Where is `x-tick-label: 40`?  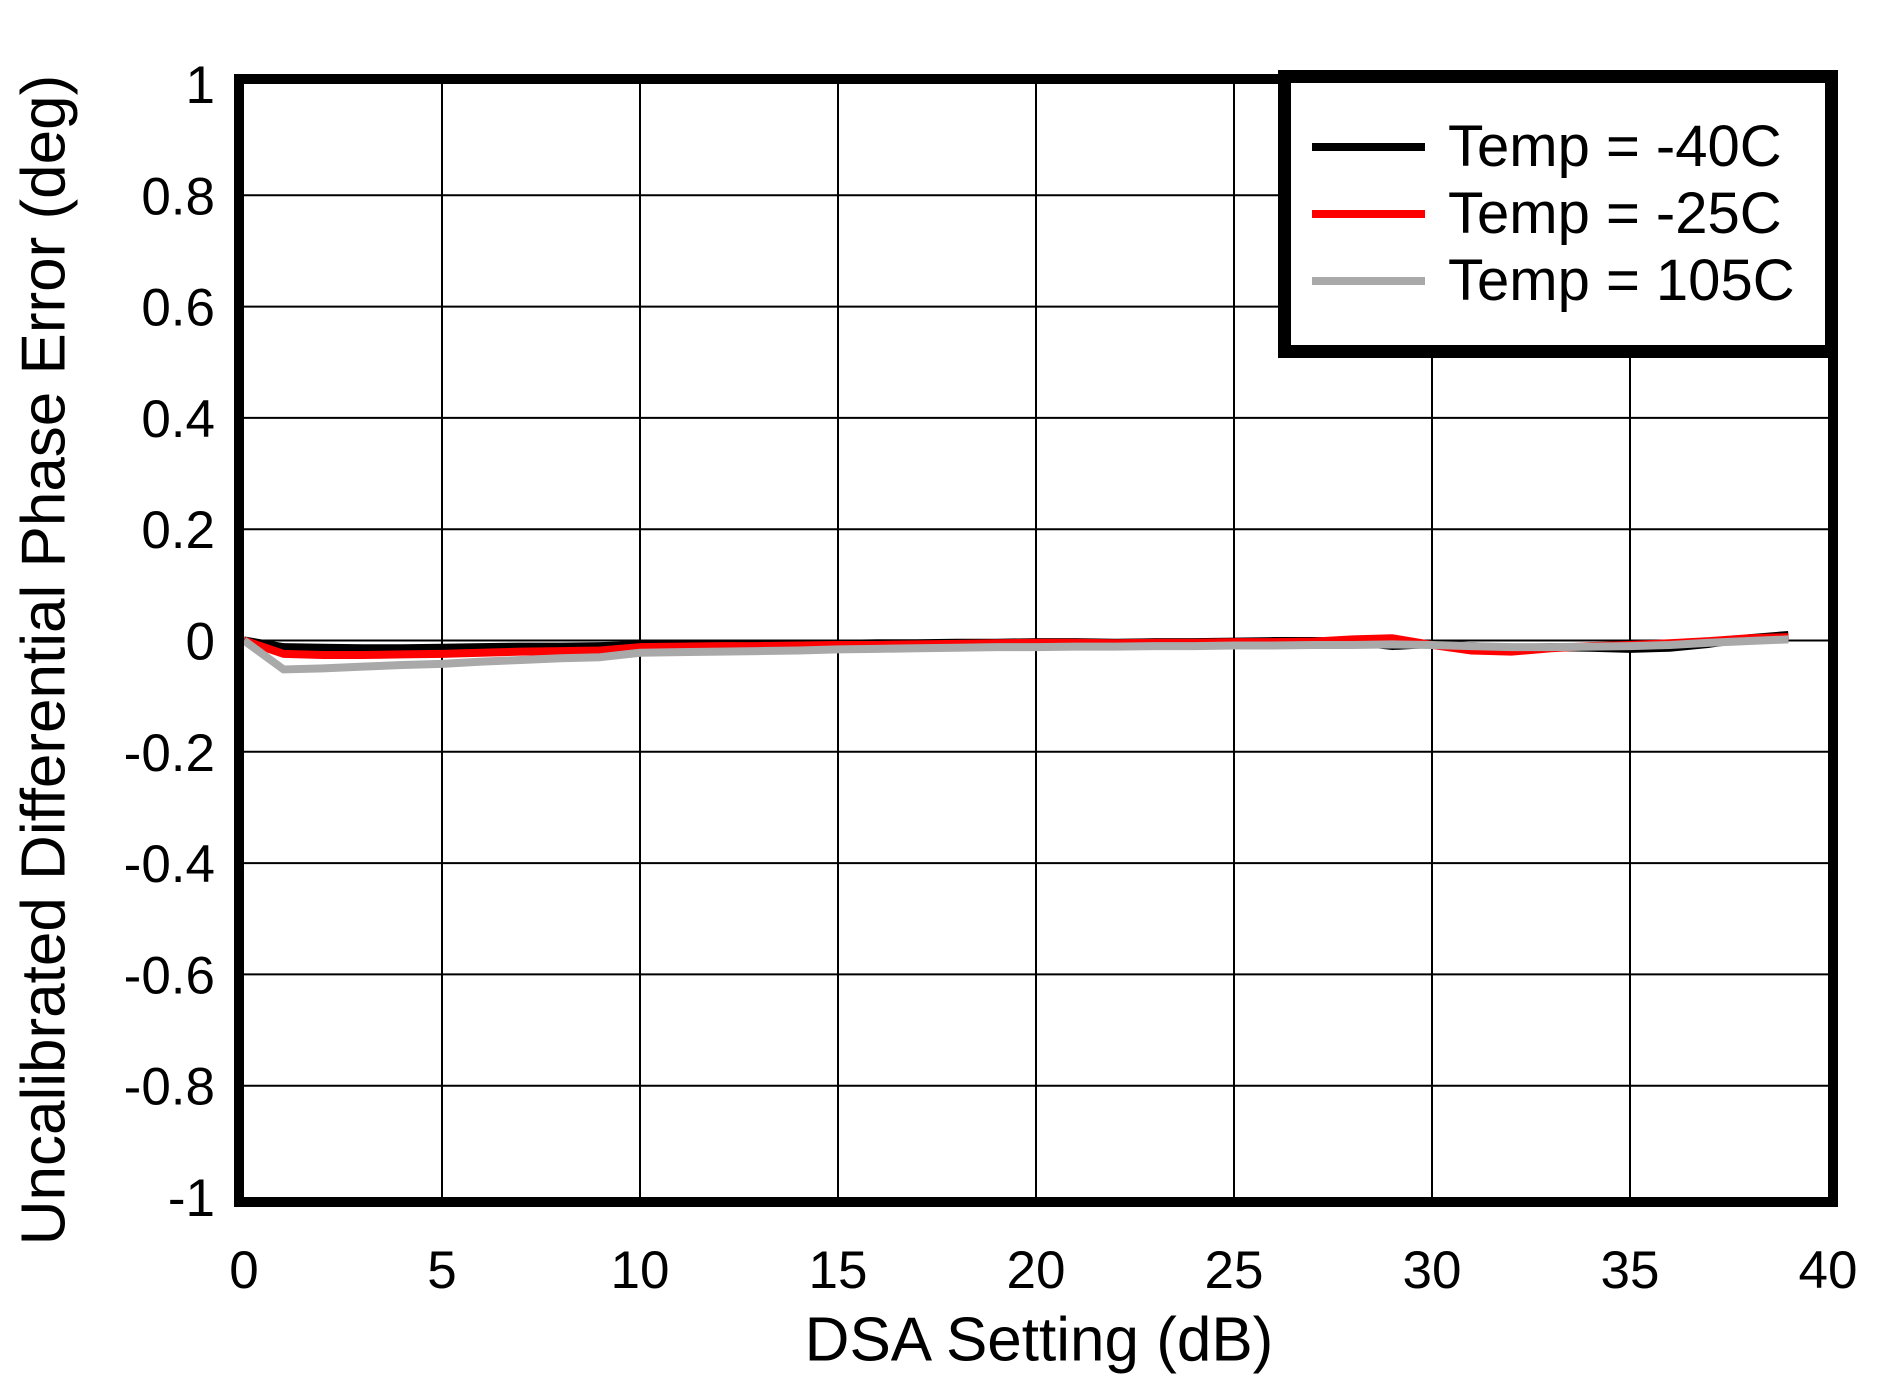 x-tick-label: 40 is located at coordinates (1828, 1270).